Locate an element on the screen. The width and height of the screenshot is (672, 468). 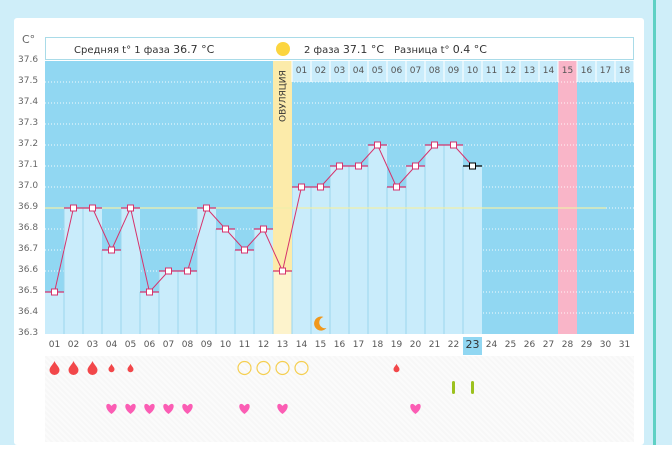
phase2-day-label: 15 is located at coordinates (567, 71).